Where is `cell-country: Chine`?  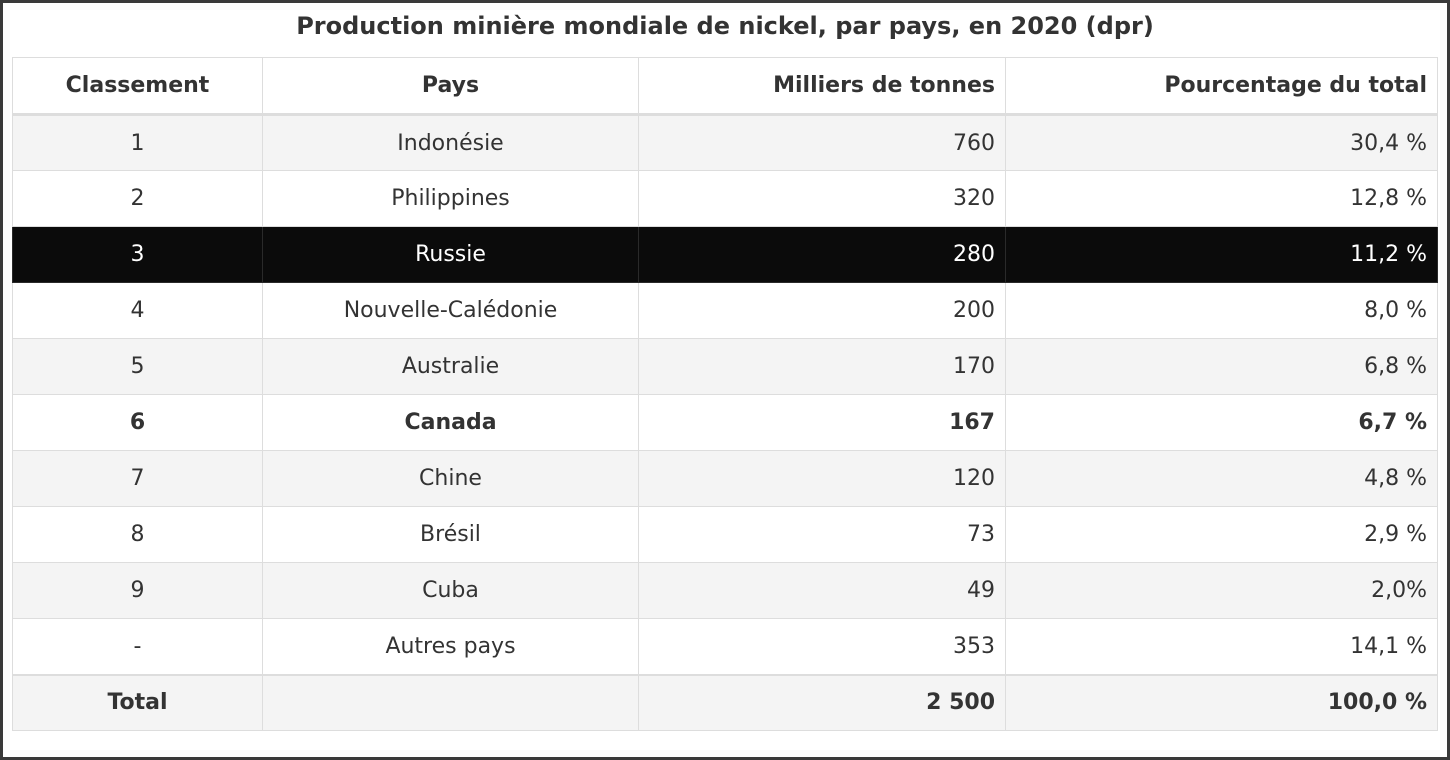 cell-country: Chine is located at coordinates (450, 478).